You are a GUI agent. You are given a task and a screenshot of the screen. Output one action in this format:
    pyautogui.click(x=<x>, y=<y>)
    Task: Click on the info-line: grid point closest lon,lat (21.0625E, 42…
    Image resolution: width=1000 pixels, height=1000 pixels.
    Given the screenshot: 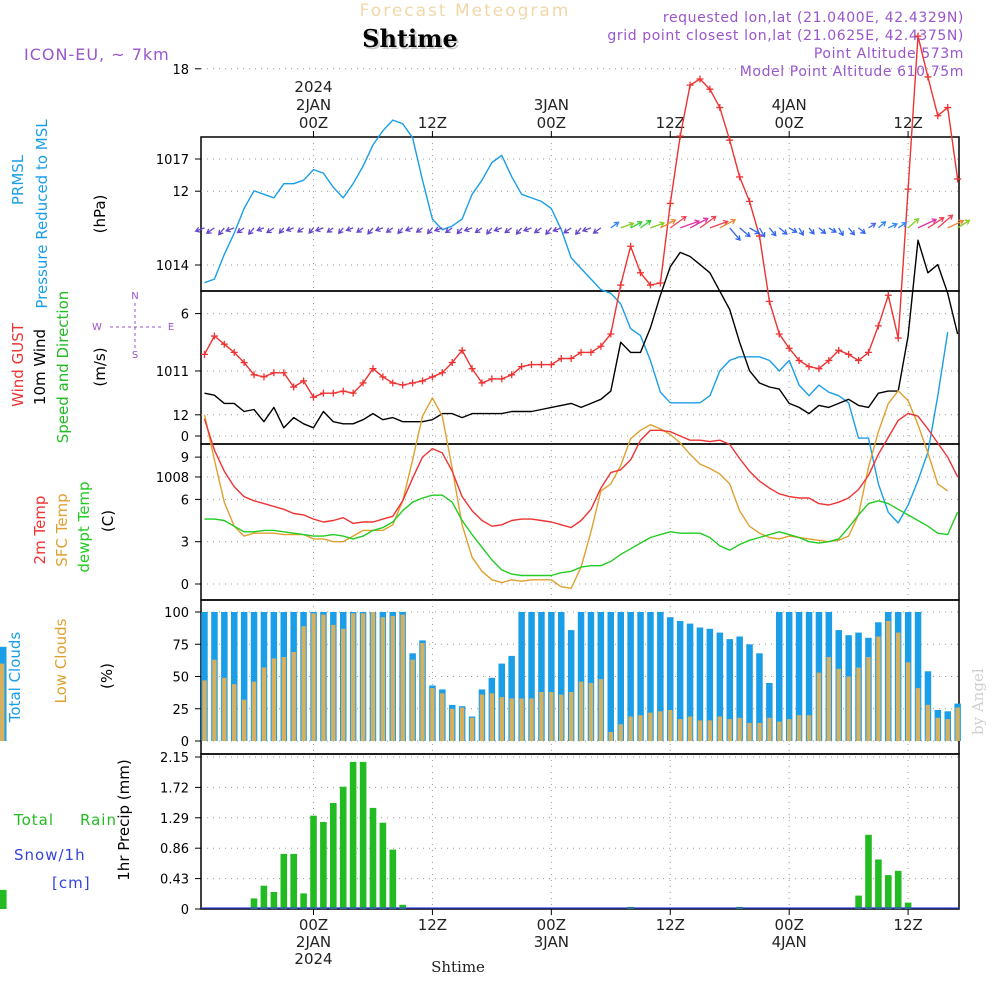 What is the action you would take?
    pyautogui.click(x=785, y=36)
    